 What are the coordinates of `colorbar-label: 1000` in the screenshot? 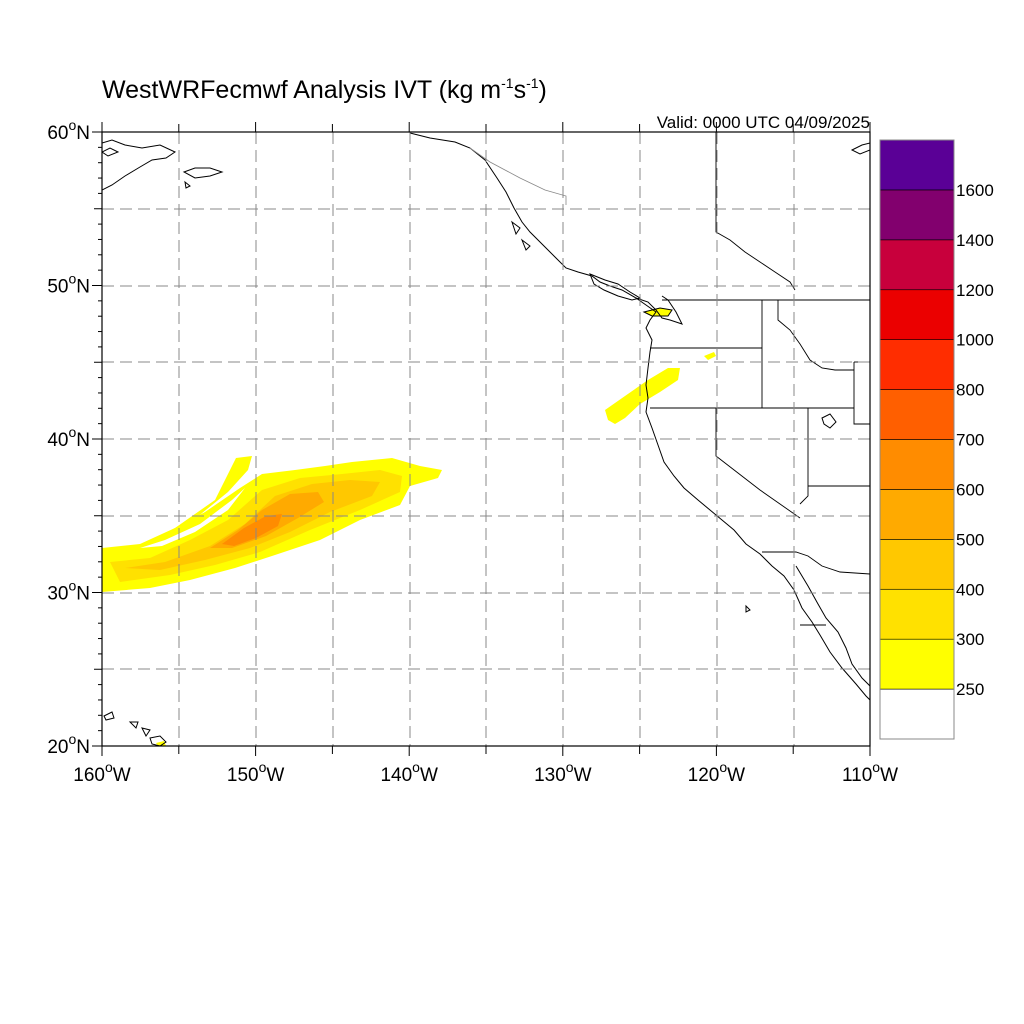 It's located at (975, 340).